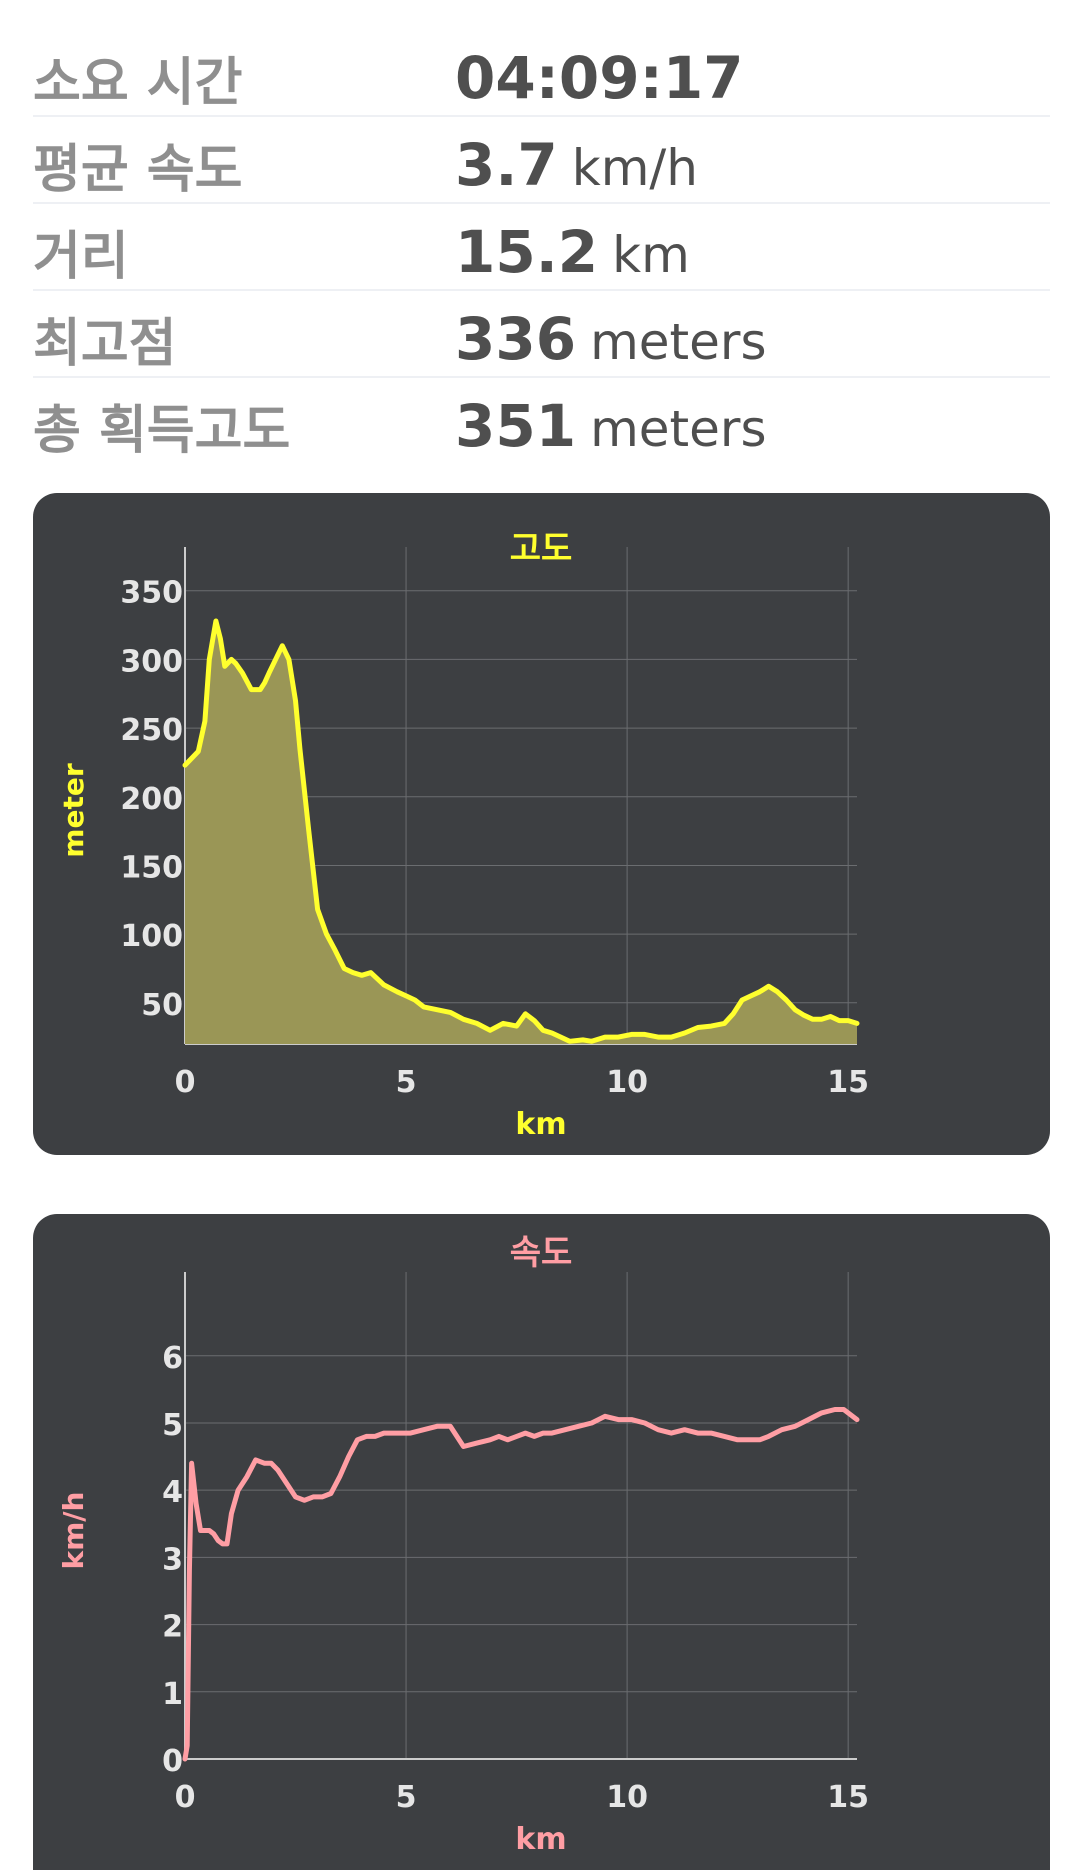  What do you see at coordinates (81, 257) in the screenshot?
I see `stat-label: 거리` at bounding box center [81, 257].